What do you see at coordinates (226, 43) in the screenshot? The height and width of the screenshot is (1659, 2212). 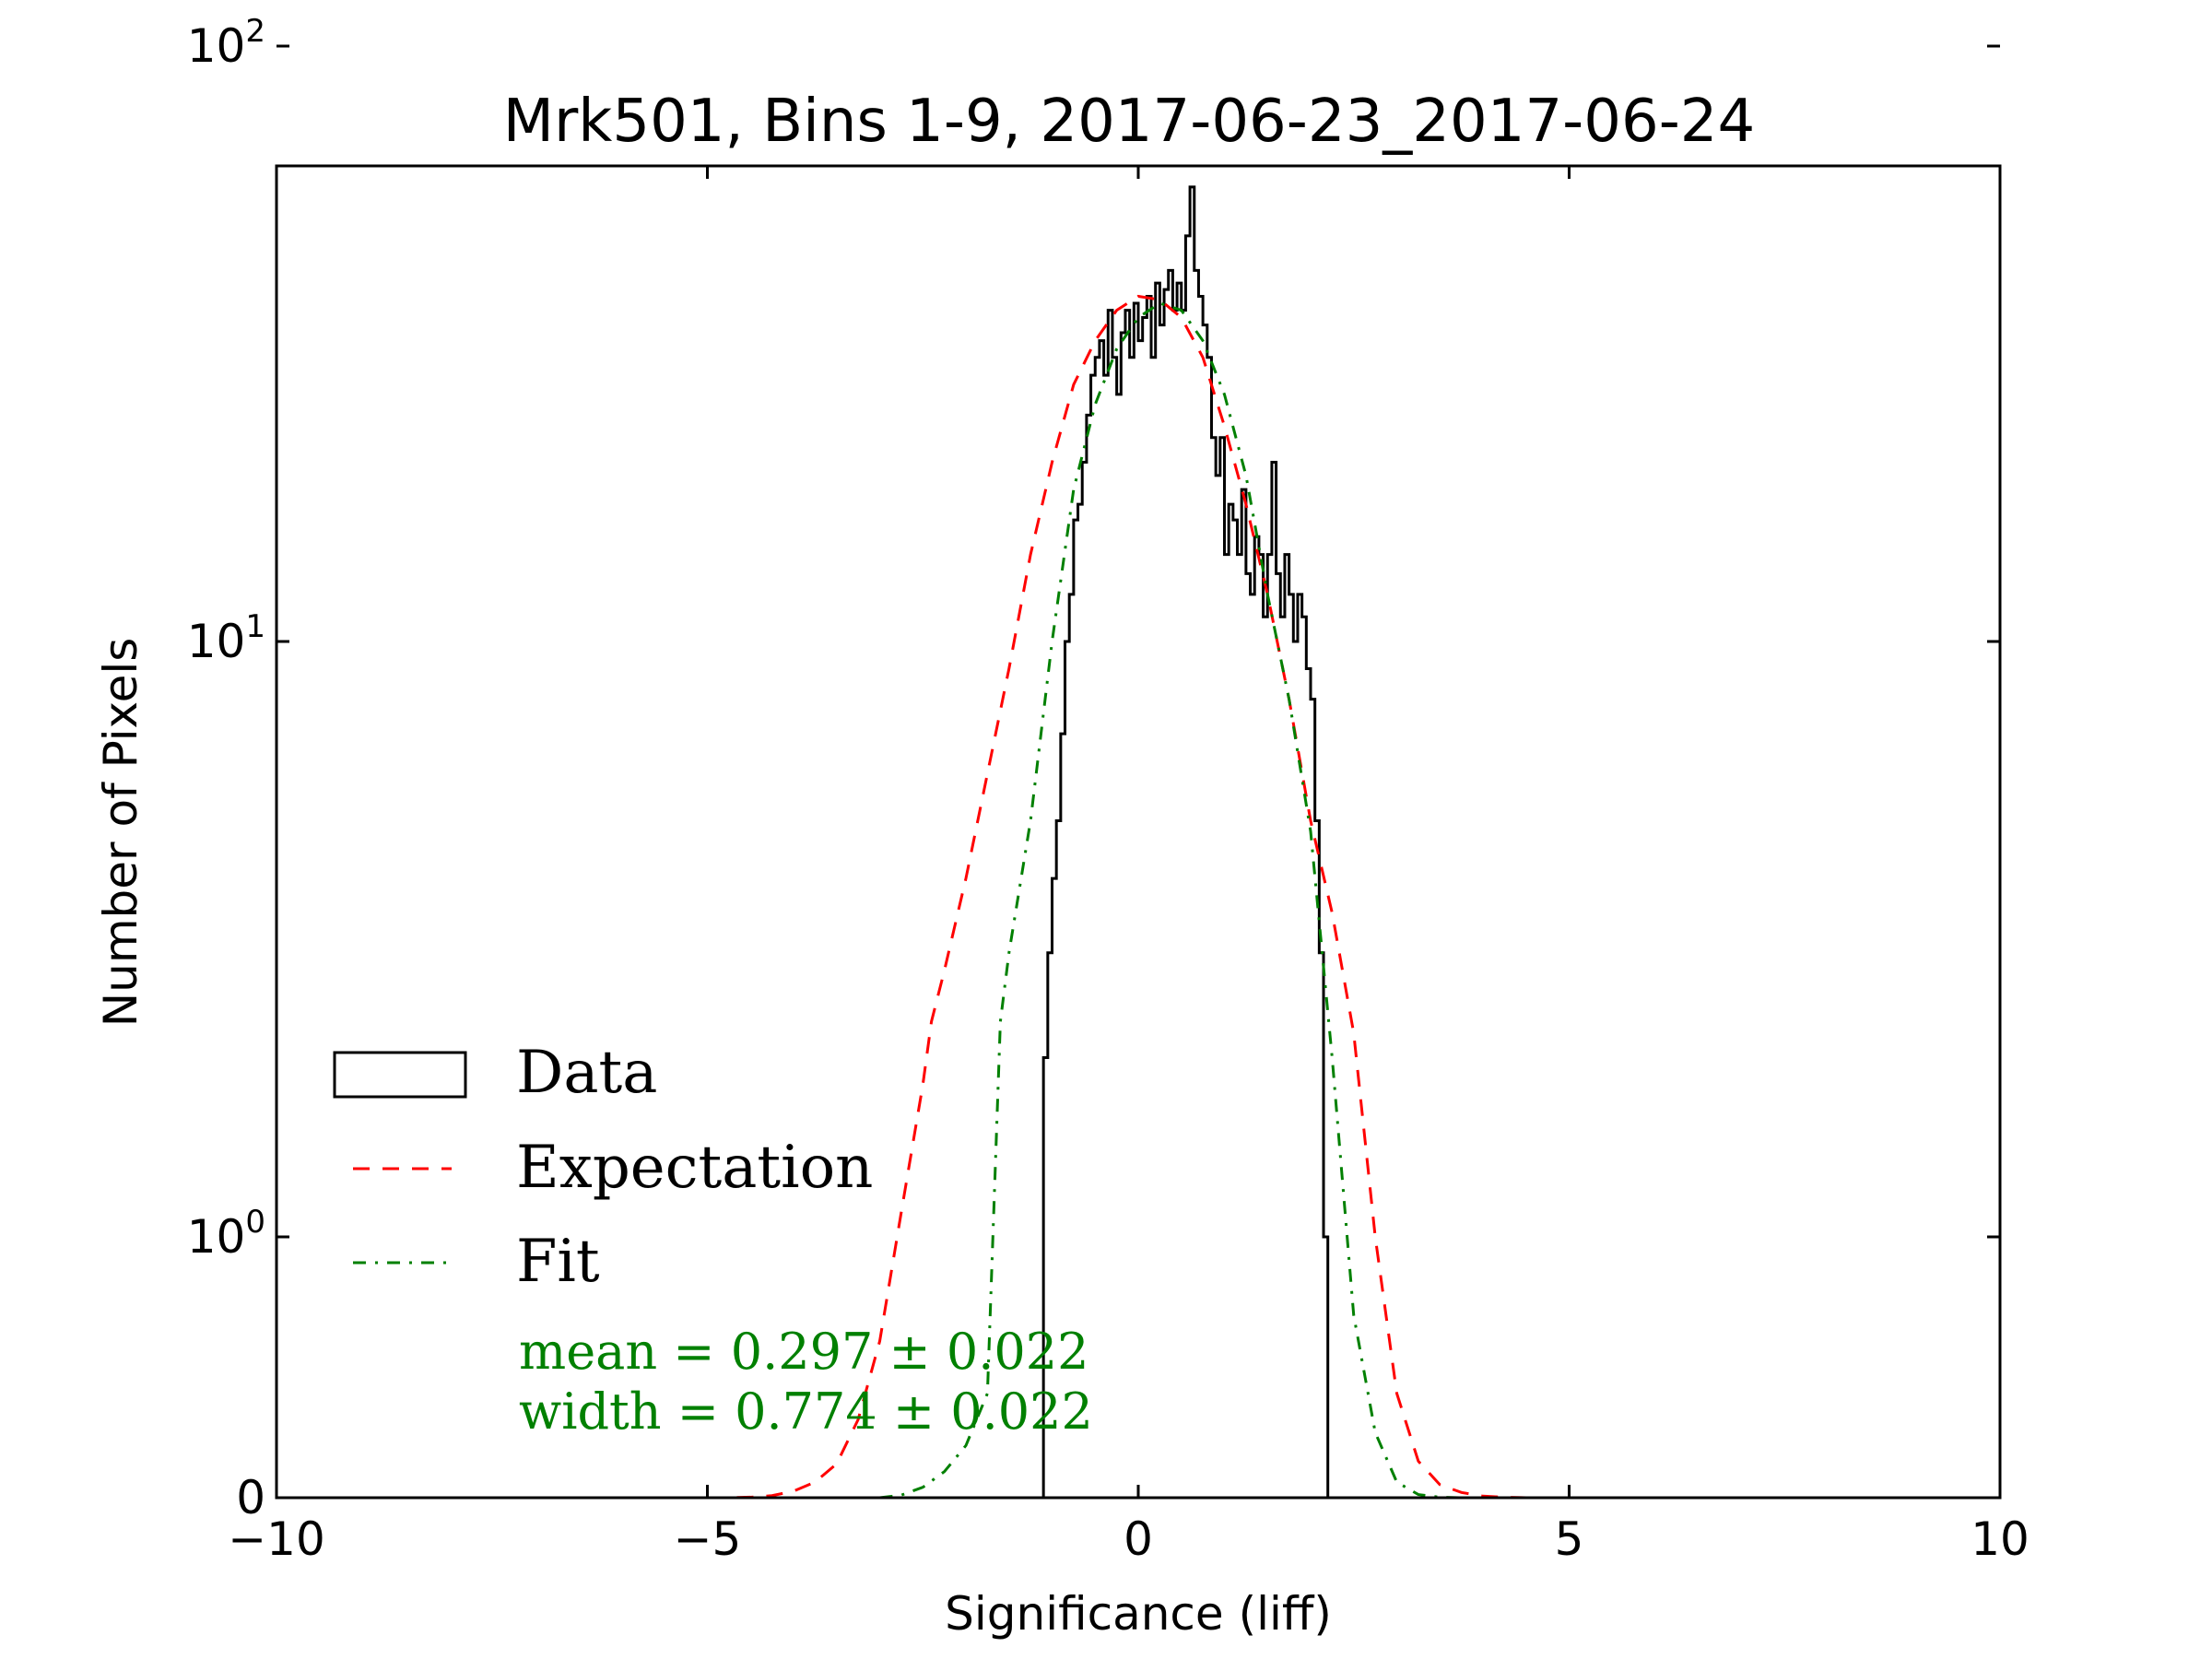 I see `y-tick-label: 10²` at bounding box center [226, 43].